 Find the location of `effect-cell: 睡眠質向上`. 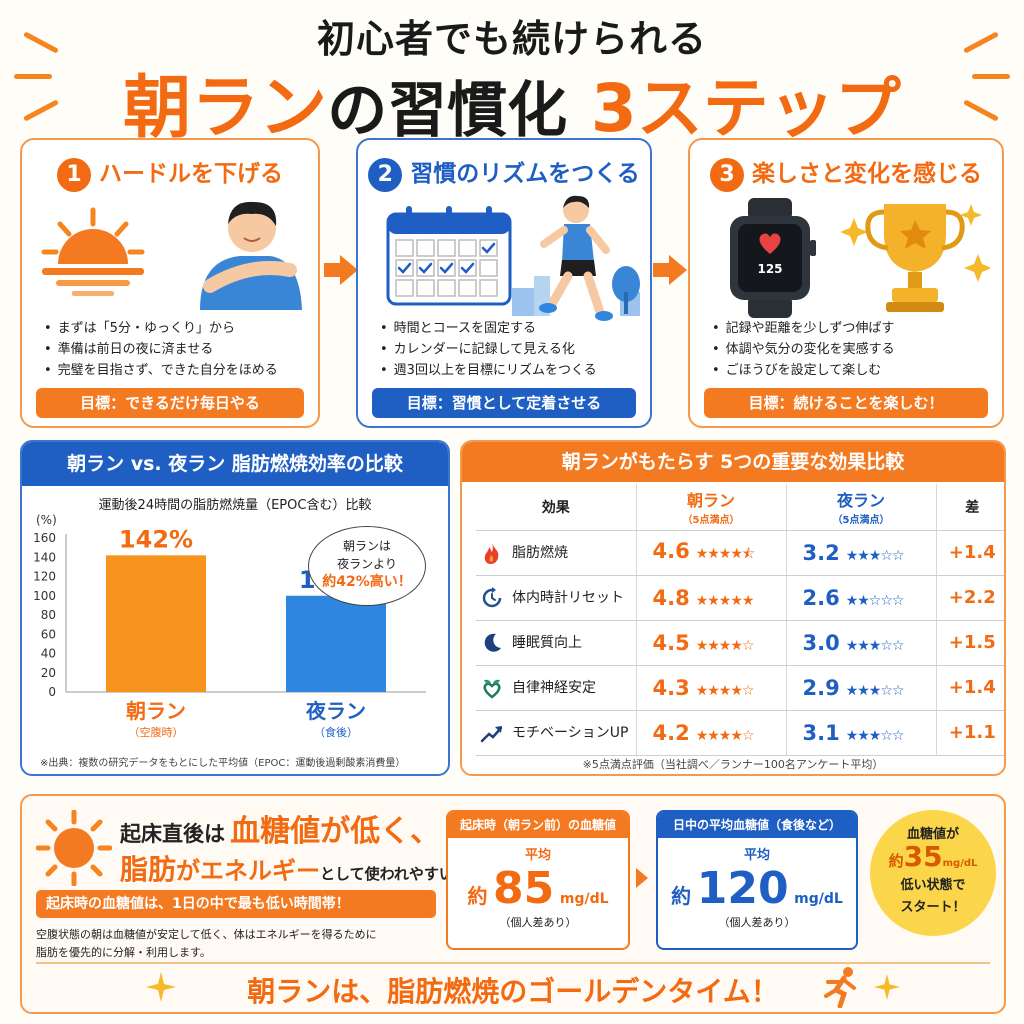

effect-cell: 睡眠質向上 is located at coordinates (556, 643).